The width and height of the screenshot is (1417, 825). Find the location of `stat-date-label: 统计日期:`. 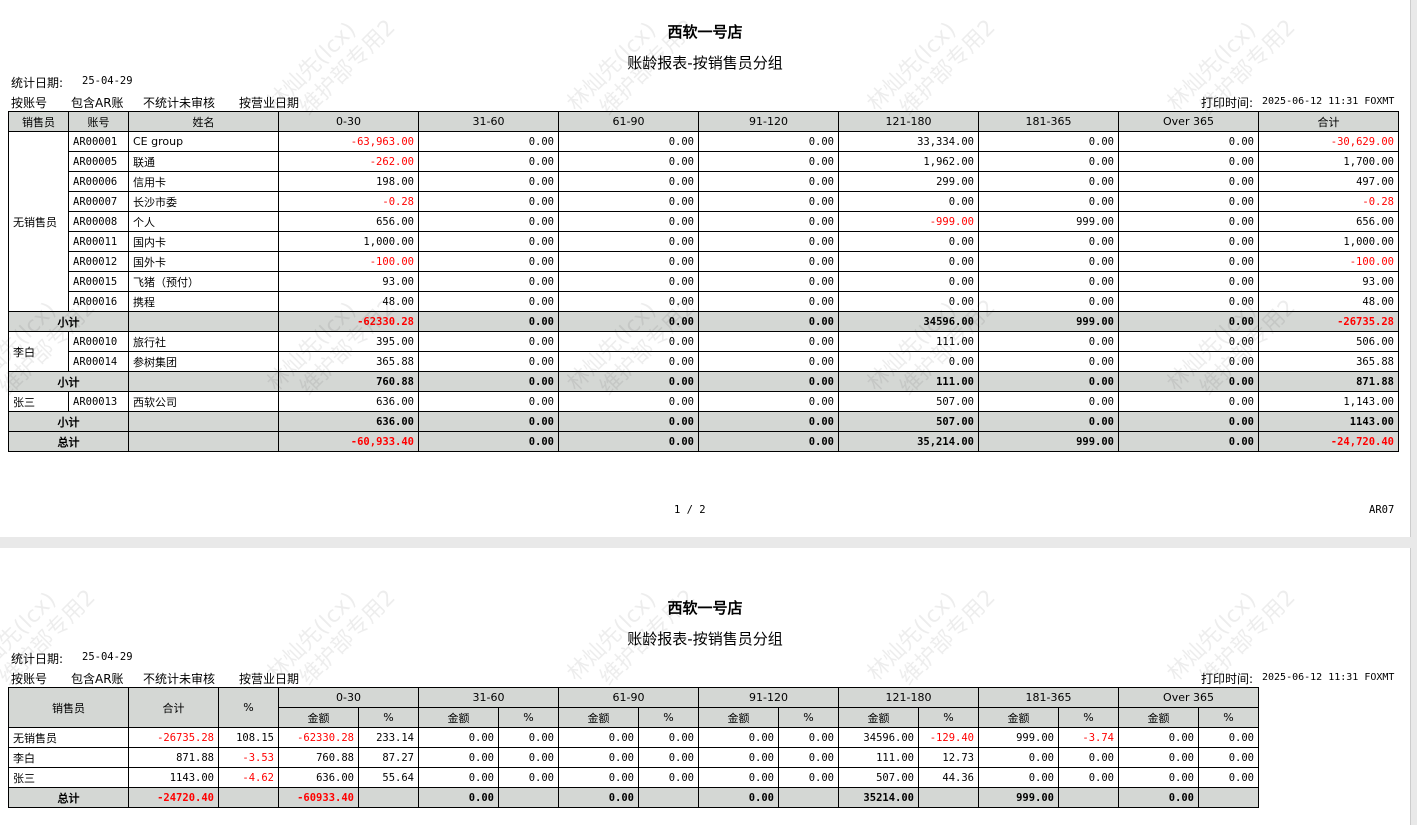

stat-date-label: 统计日期: is located at coordinates (37, 659).